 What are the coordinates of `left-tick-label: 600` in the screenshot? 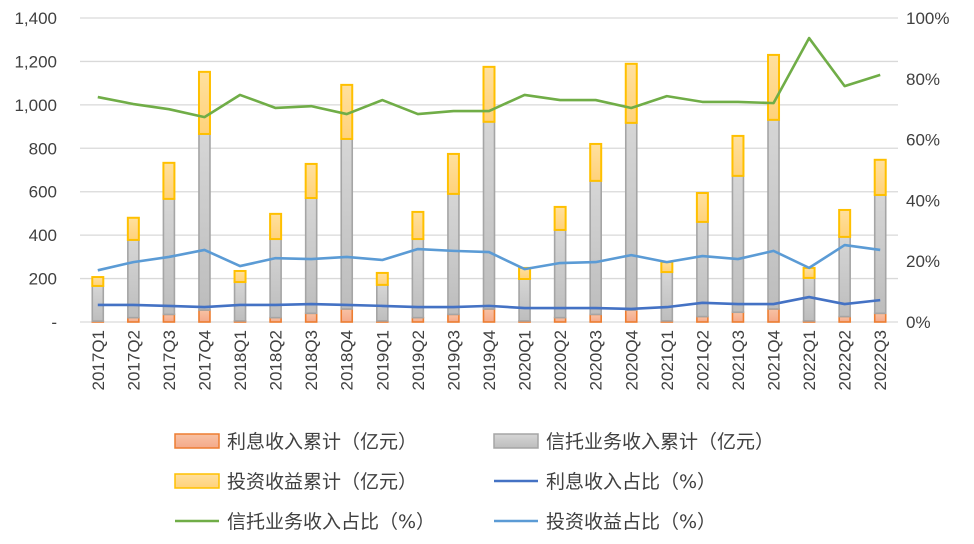 It's located at (43, 192).